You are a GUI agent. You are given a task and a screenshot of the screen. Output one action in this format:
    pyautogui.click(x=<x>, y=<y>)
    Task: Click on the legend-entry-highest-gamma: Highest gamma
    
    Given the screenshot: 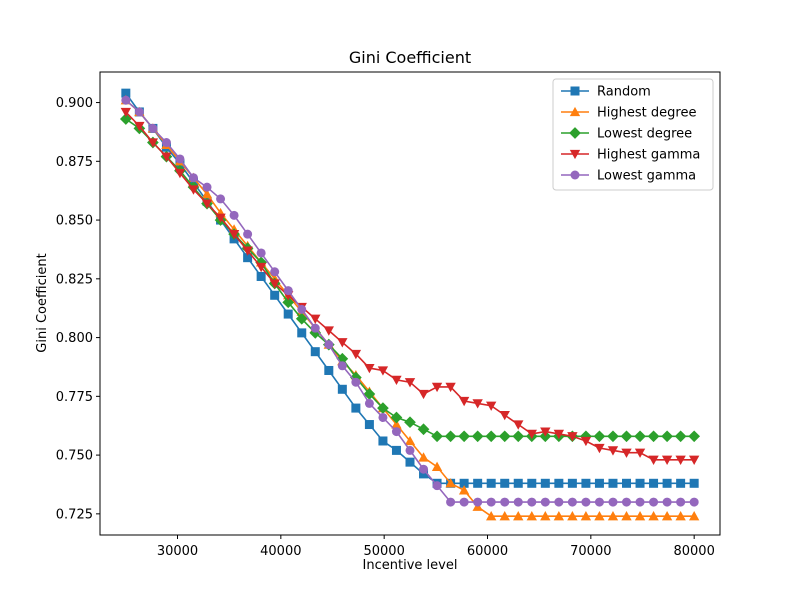 What is the action you would take?
    pyautogui.click(x=630, y=155)
    